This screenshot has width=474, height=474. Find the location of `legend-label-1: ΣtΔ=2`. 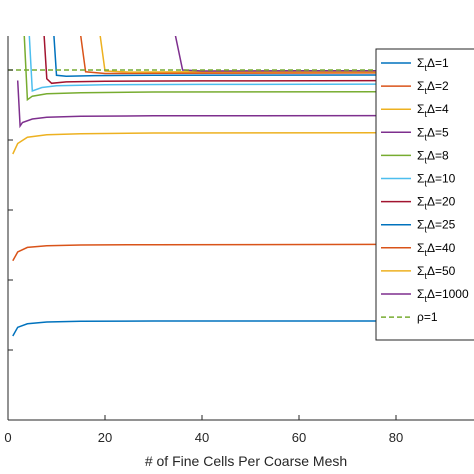

legend-label-1: ΣtΔ=2 is located at coordinates (433, 87).